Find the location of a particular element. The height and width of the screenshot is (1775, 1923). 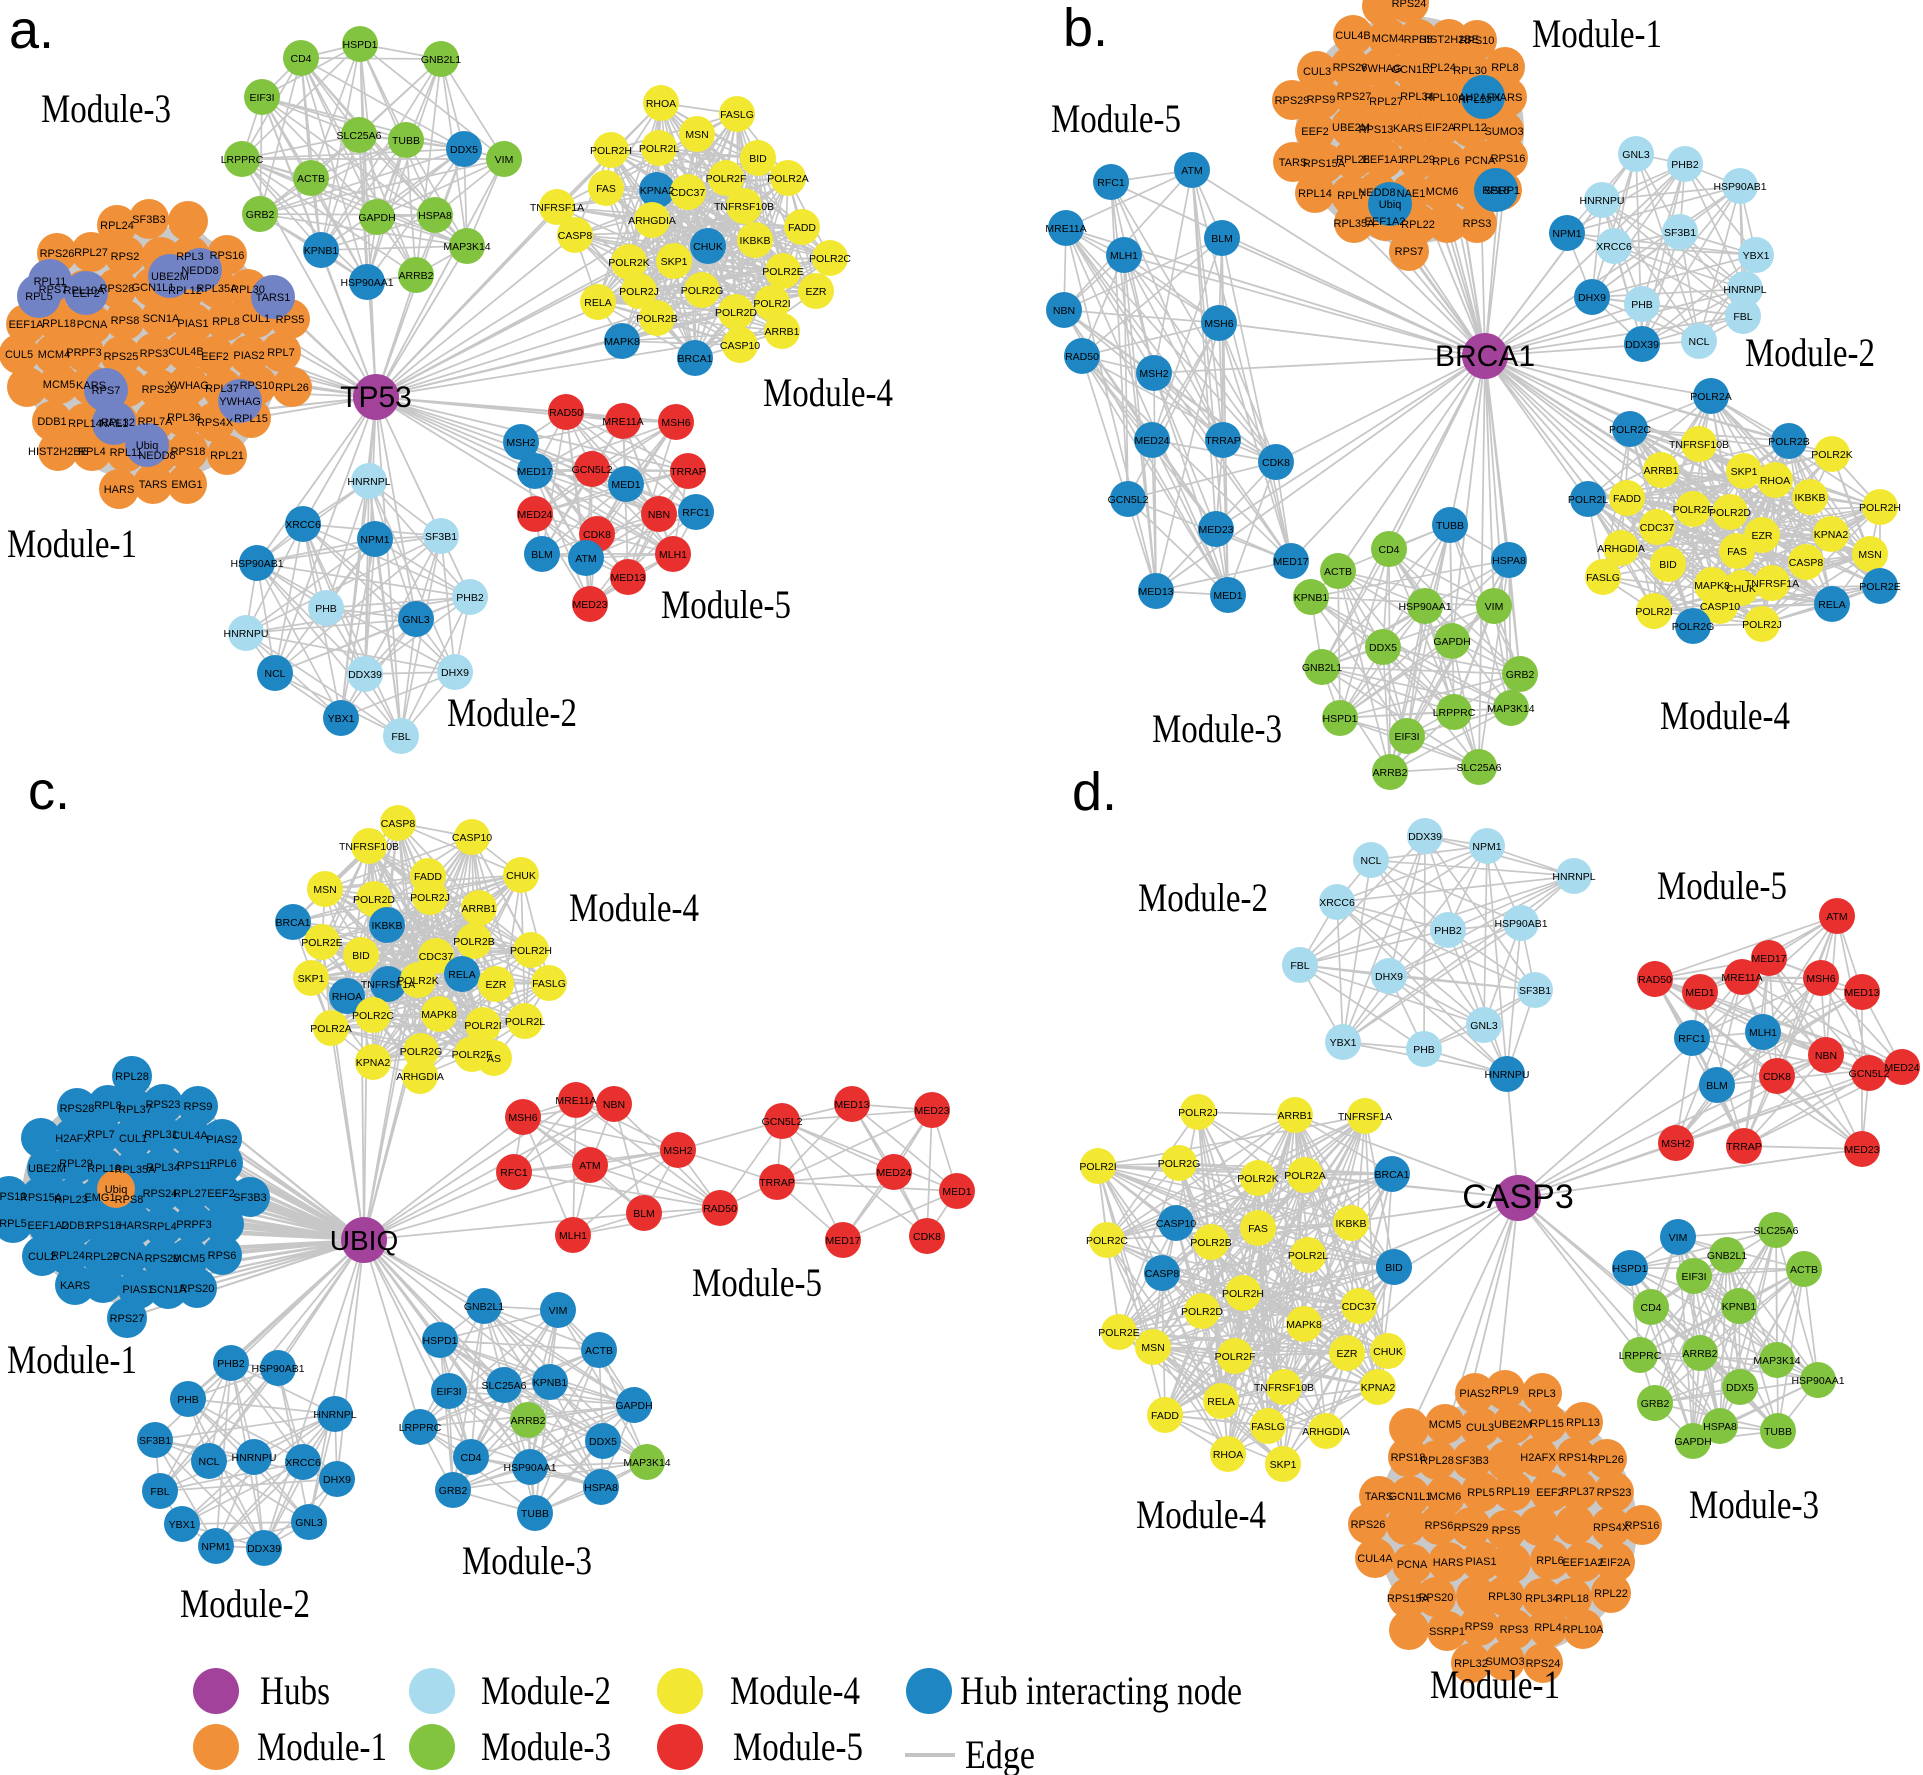

svg-text: RPL4 is located at coordinates (163, 1227).